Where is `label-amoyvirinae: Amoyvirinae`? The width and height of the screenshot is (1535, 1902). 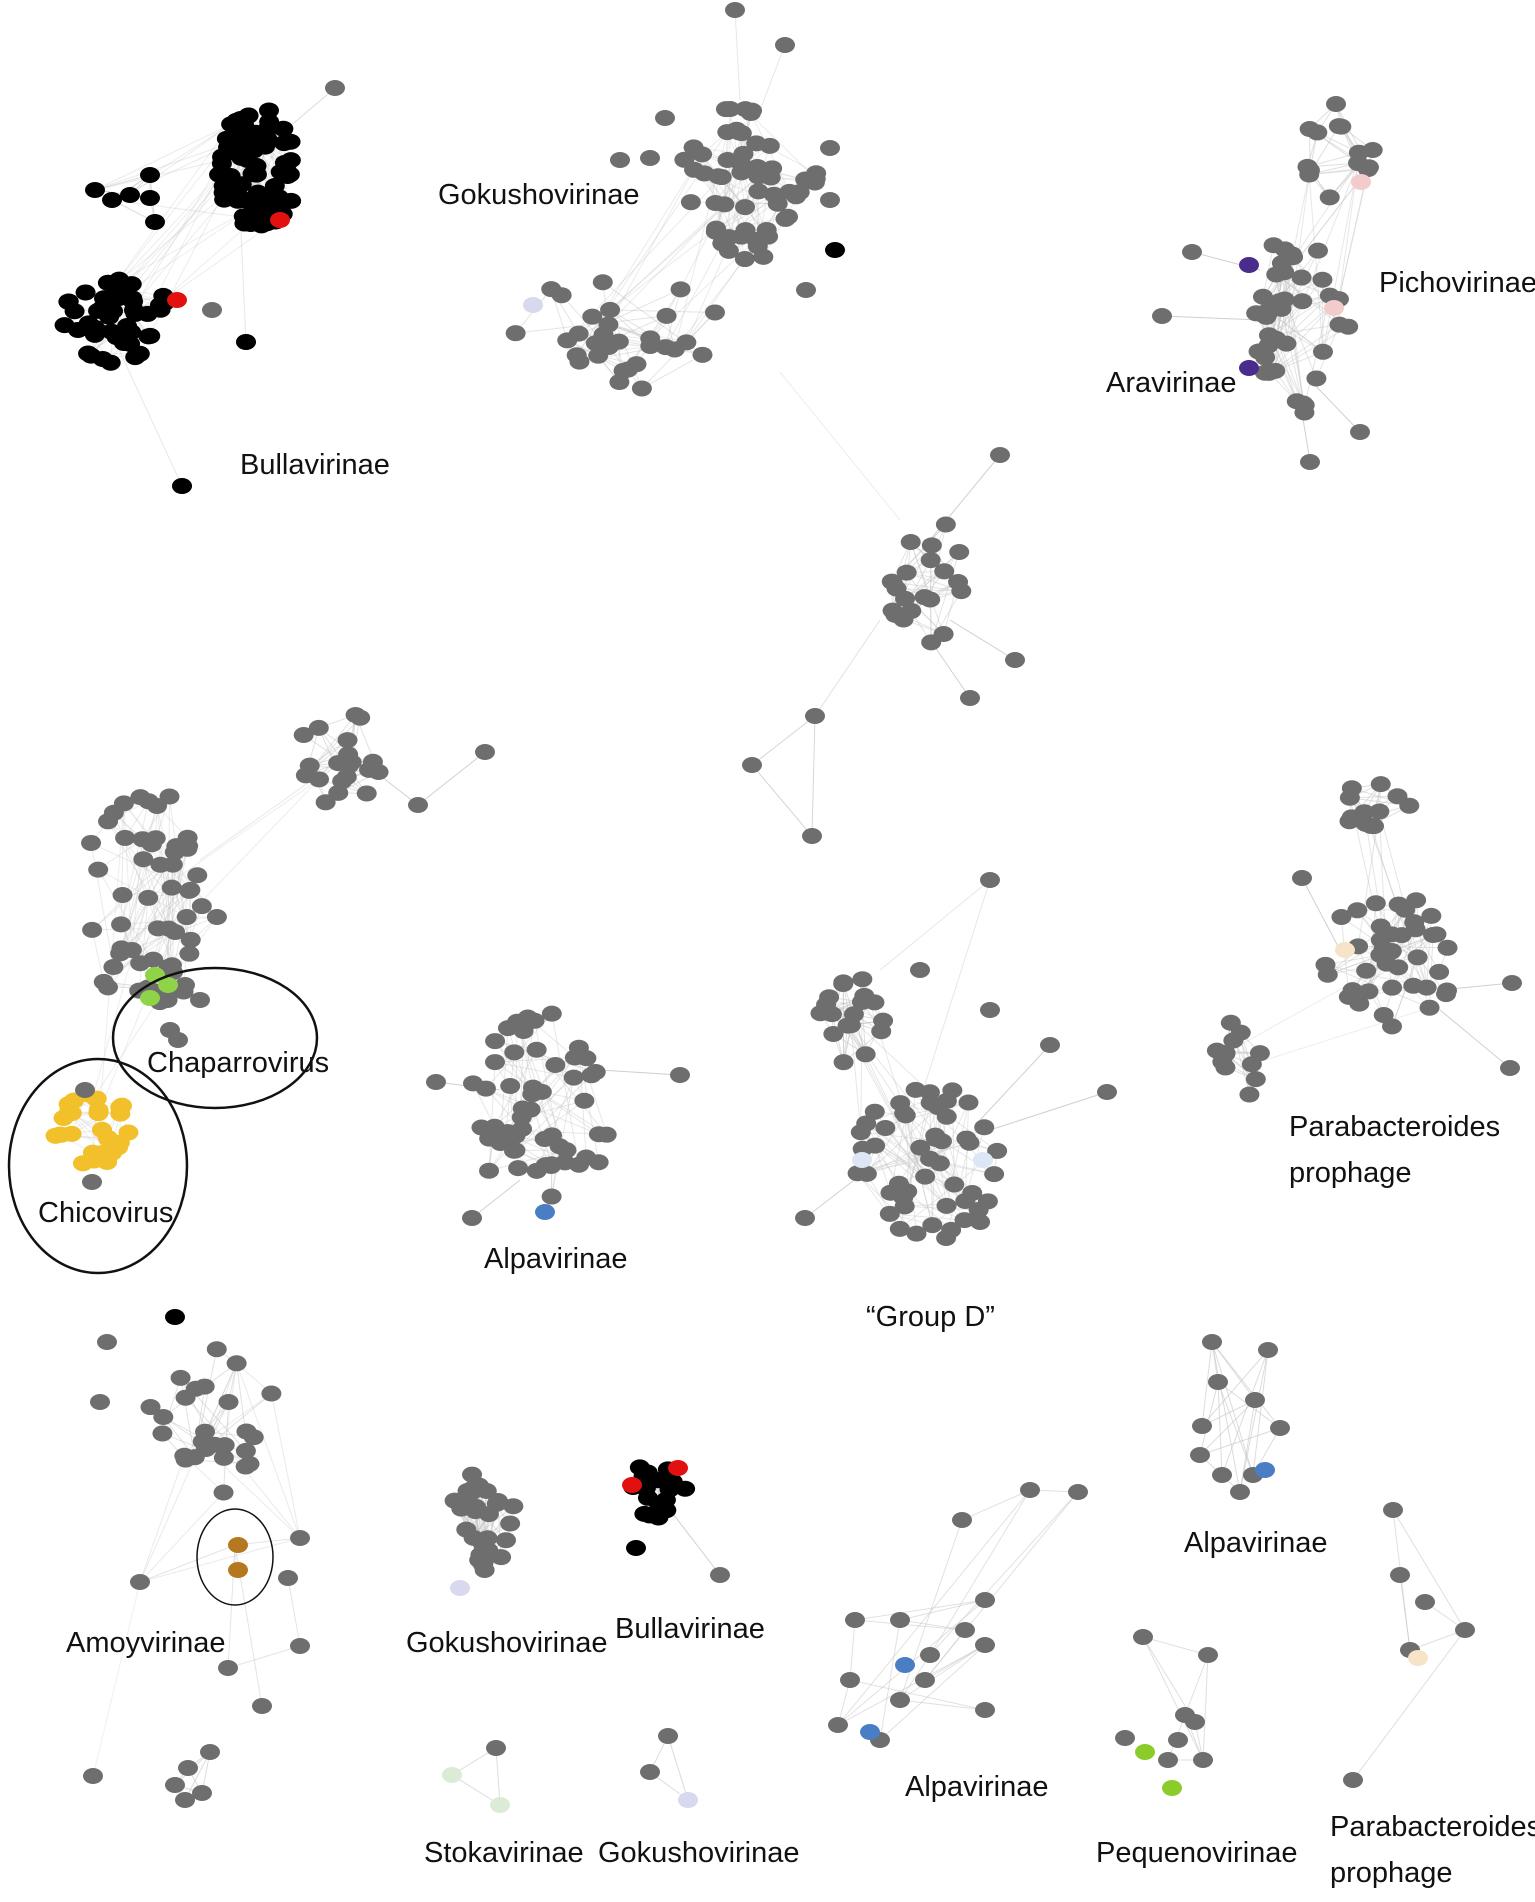
label-amoyvirinae: Amoyvirinae is located at coordinates (146, 1643).